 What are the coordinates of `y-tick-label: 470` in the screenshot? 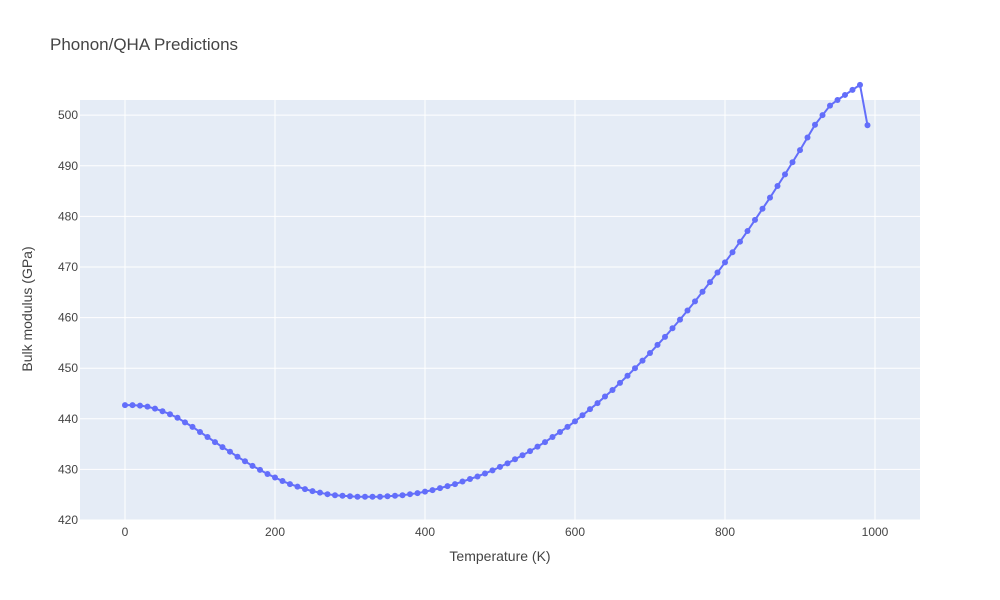 It's located at (68, 267).